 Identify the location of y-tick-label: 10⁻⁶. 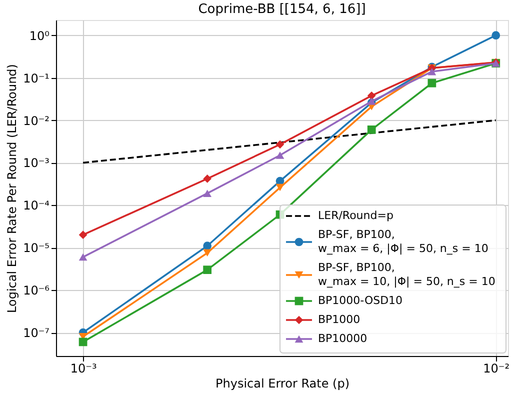
(36, 291).